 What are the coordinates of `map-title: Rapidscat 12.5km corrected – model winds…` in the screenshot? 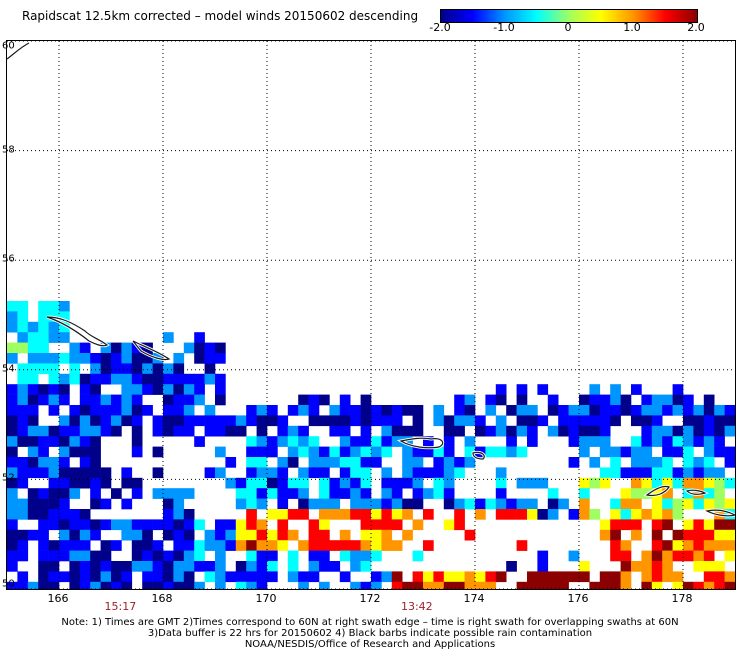 It's located at (220, 16).